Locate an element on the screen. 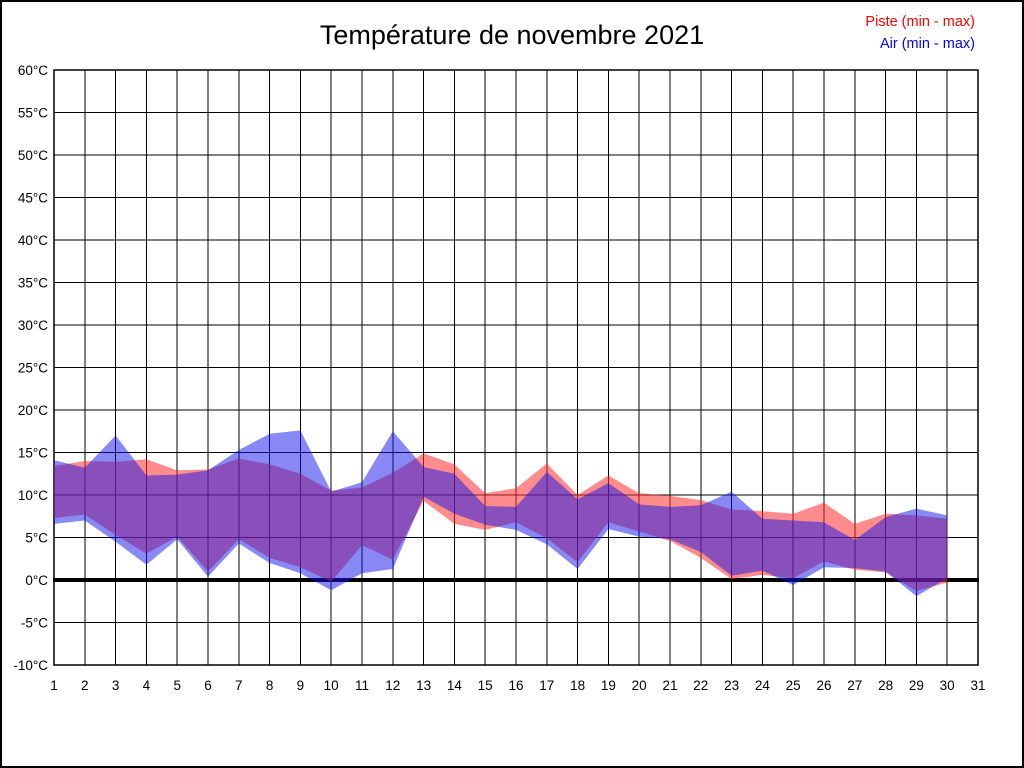 This screenshot has height=768, width=1024. svg-text: 19 is located at coordinates (608, 685).